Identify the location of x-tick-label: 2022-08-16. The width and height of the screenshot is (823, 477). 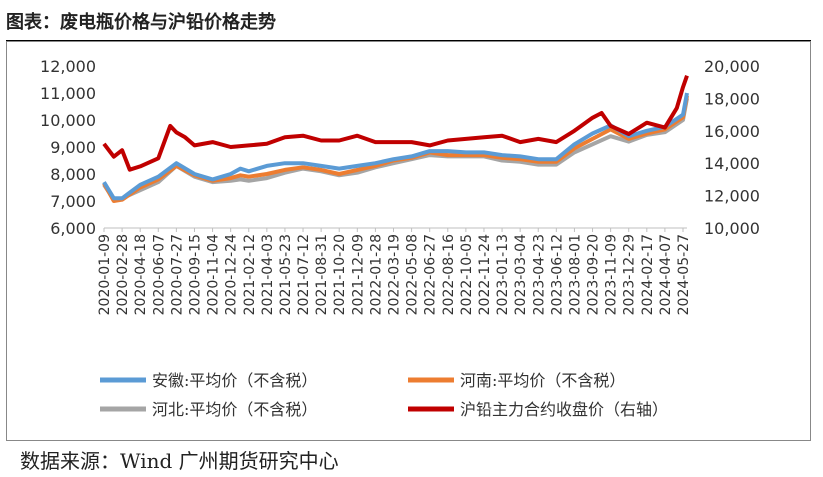
(449, 274).